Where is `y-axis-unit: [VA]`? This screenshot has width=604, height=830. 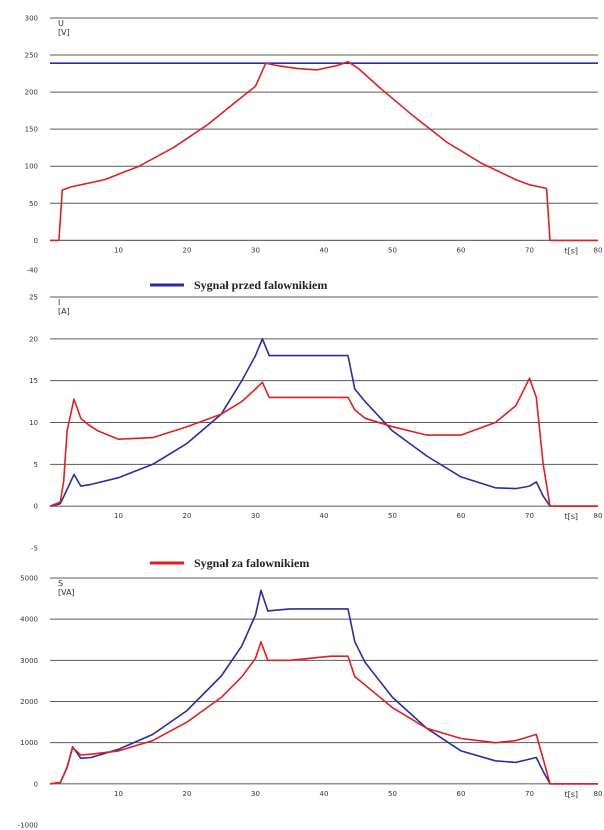 y-axis-unit: [VA] is located at coordinates (66, 592).